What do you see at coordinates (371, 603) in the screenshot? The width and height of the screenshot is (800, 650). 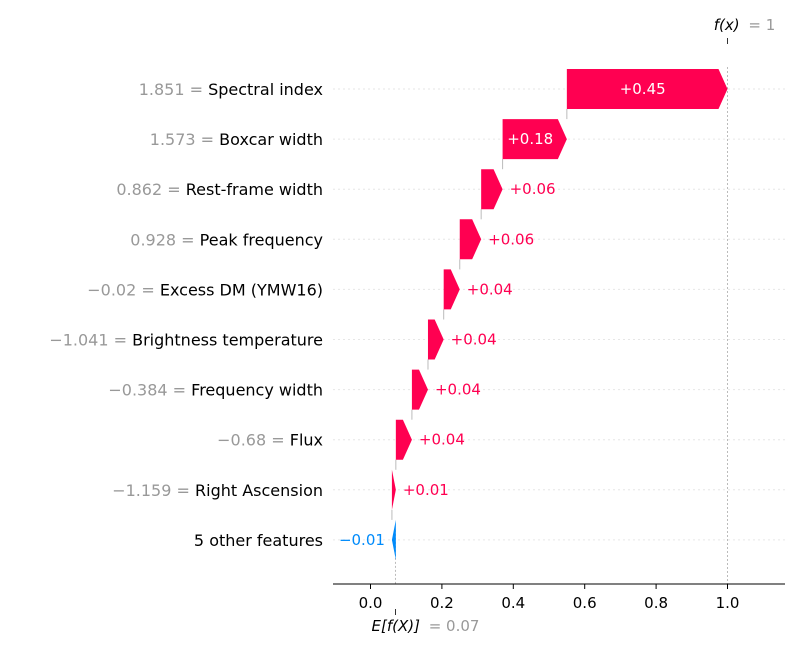 I see `x-tick-label: 0.0` at bounding box center [371, 603].